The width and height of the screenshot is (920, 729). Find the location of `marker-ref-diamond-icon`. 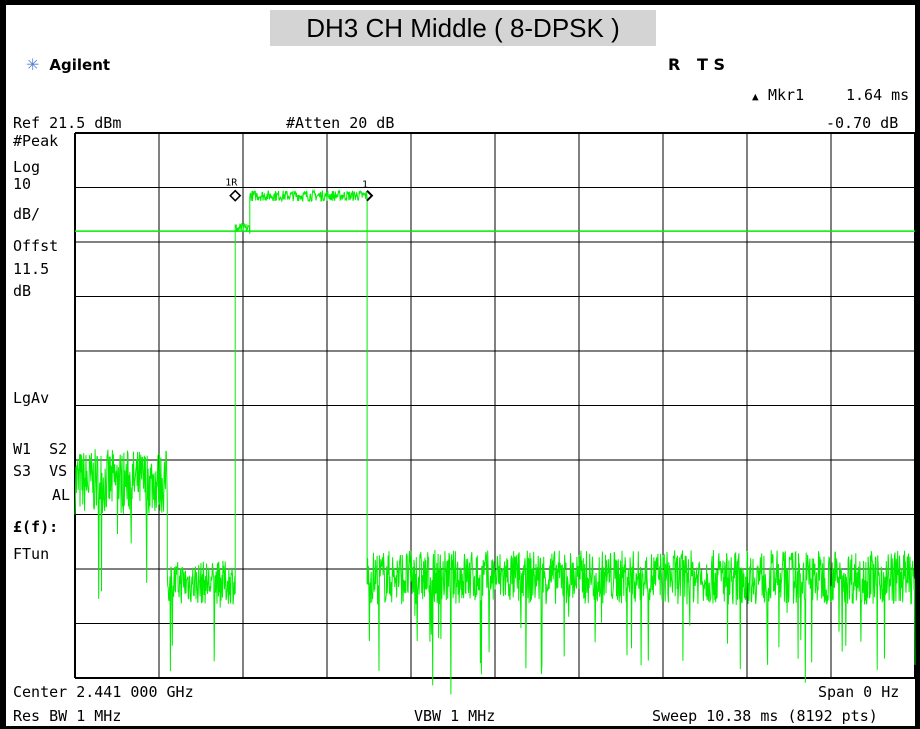

marker-ref-diamond-icon is located at coordinates (235, 195).